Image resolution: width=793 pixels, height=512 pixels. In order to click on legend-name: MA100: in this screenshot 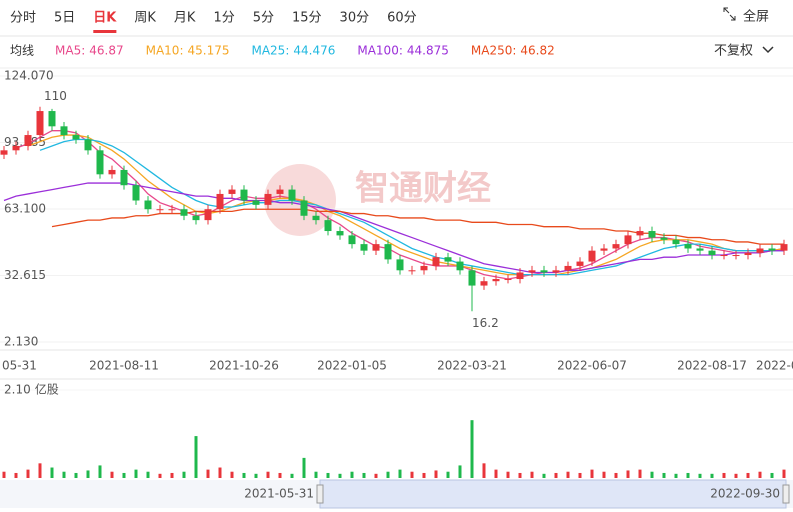, I will do `click(380, 51)`.